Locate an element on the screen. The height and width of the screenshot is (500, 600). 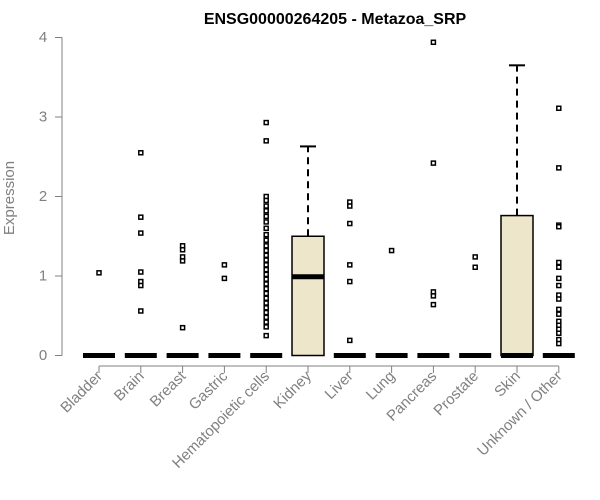
box-bladder is located at coordinates (99, 314).